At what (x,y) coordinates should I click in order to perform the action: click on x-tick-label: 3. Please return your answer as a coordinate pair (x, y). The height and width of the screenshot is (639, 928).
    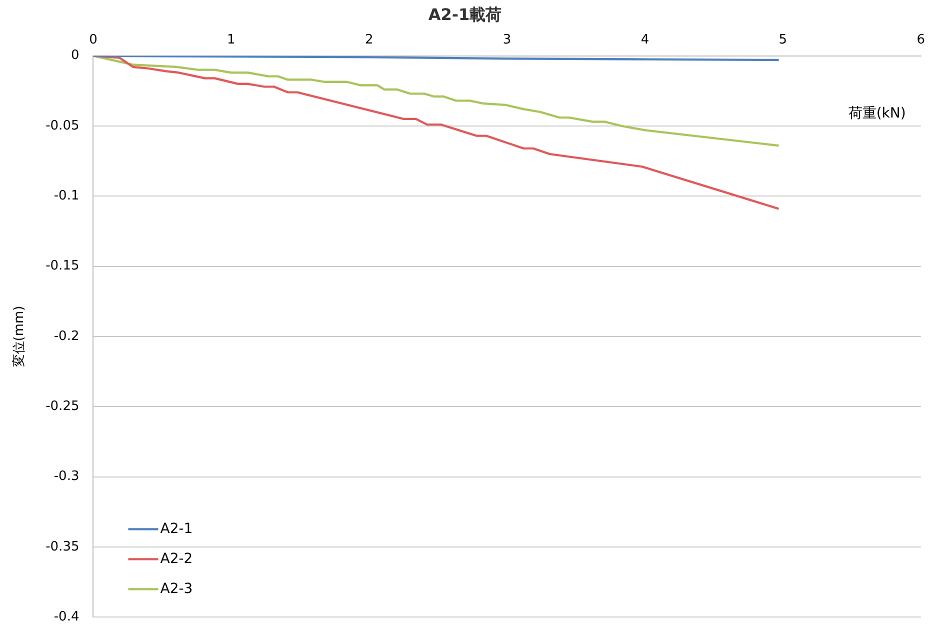
    Looking at the image, I should click on (507, 40).